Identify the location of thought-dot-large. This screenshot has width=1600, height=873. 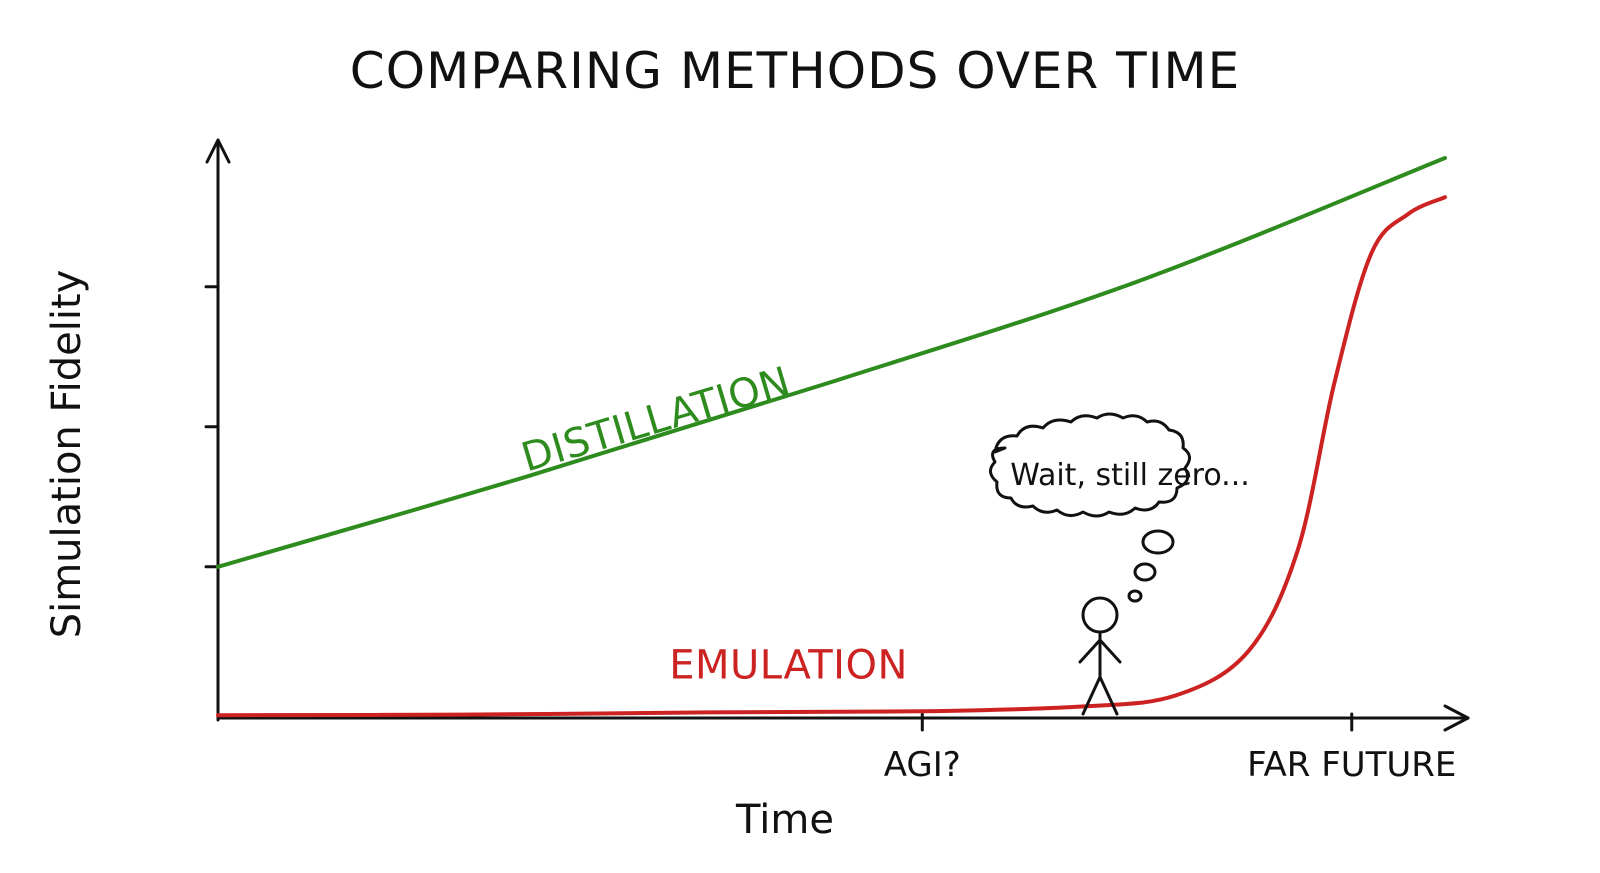
(1158, 542).